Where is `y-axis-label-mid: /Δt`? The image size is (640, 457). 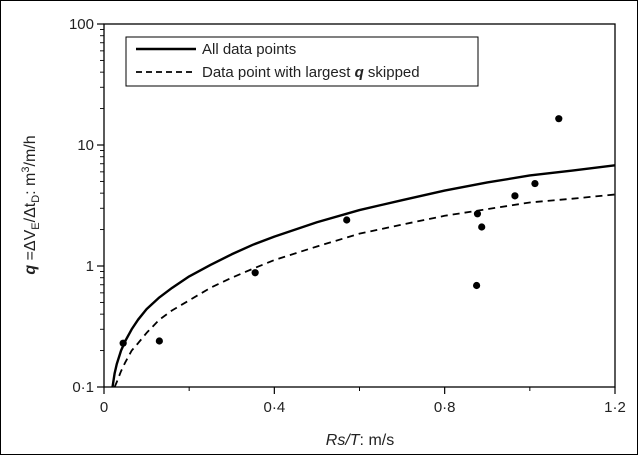
y-axis-label-mid: /Δt is located at coordinates (30, 212).